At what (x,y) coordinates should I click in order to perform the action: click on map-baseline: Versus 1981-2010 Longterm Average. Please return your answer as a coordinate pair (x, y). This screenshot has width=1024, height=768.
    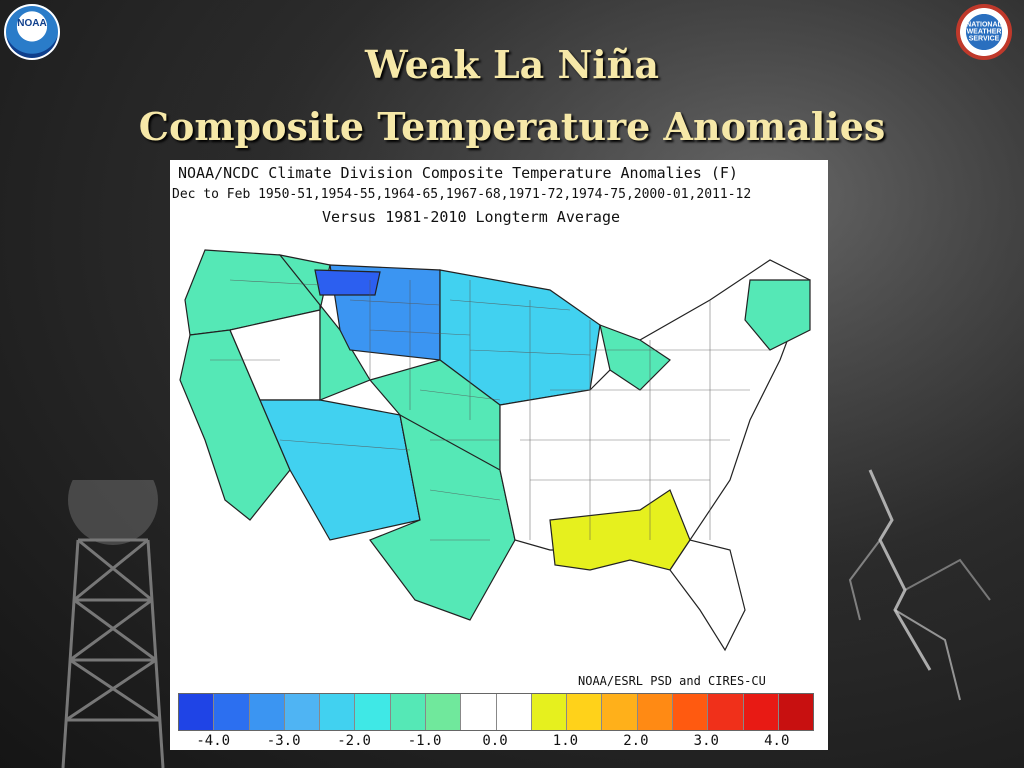
    Looking at the image, I should click on (471, 217).